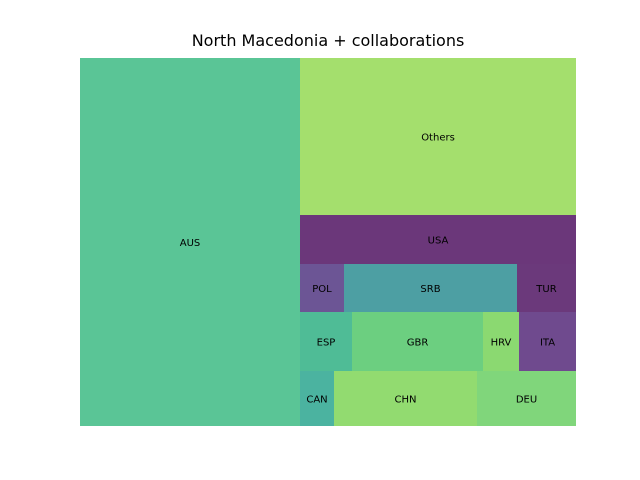 The height and width of the screenshot is (480, 640). I want to click on treemap-label-gbr: GBR, so click(418, 343).